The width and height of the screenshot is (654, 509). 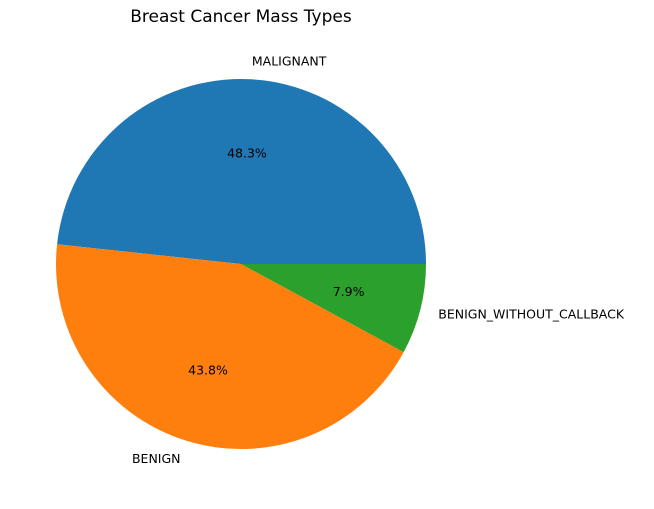 What do you see at coordinates (241, 17) in the screenshot?
I see `chart-title: Breast Cancer Mass Types` at bounding box center [241, 17].